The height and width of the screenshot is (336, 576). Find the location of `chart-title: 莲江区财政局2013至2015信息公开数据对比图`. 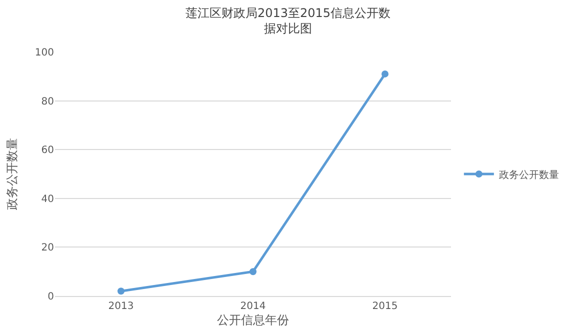

chart-title: 莲江区财政局2013至2015信息公开数据对比图 is located at coordinates (288, 21).